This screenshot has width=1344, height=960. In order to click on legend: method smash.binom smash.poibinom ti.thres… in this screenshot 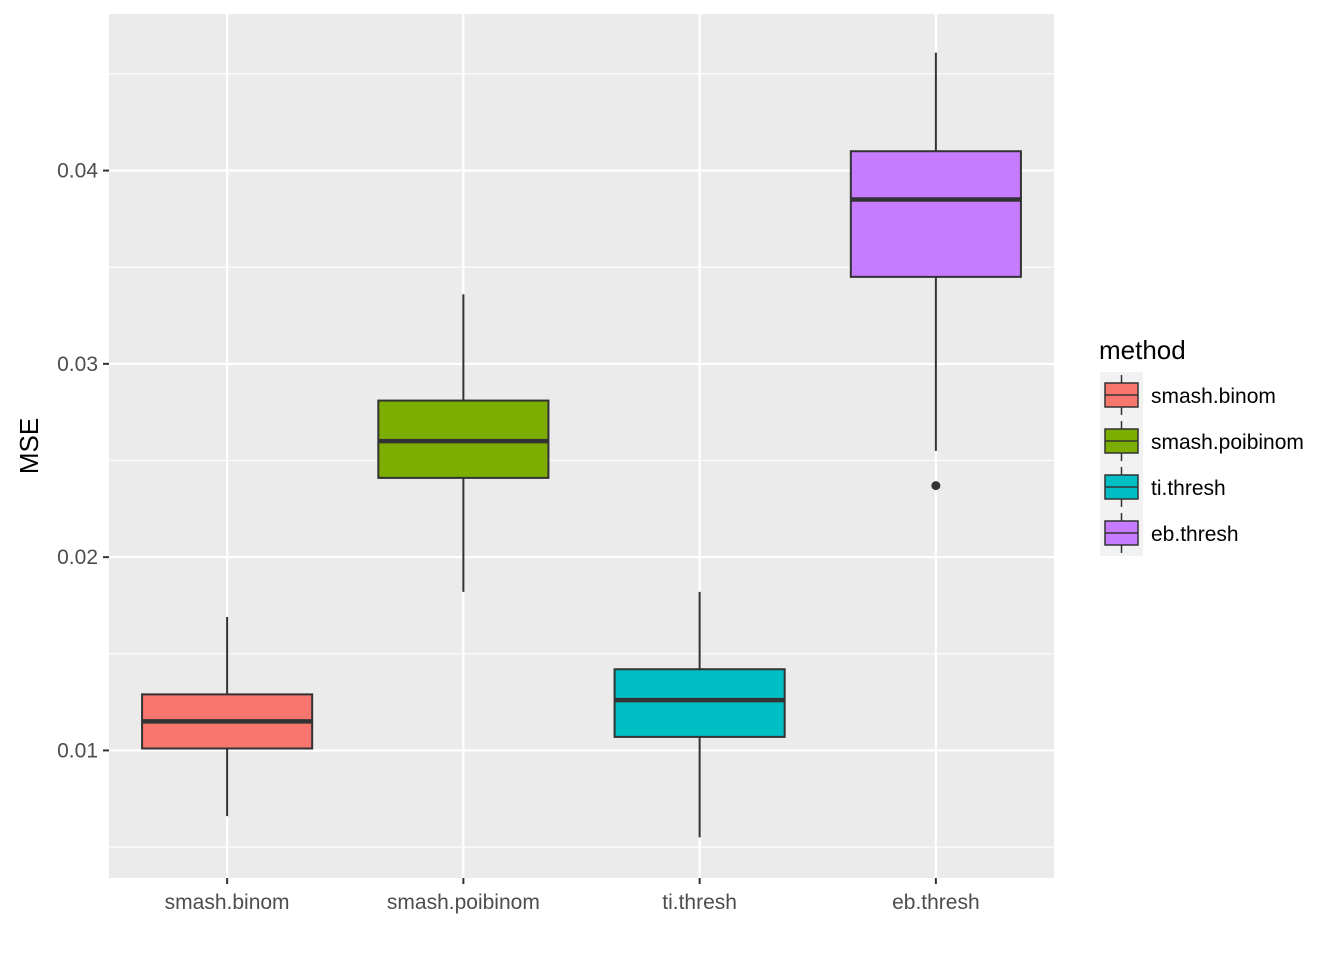, I will do `click(1201, 445)`.